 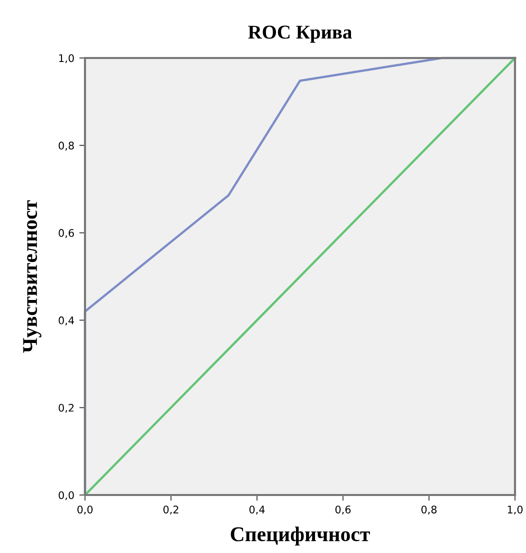 I want to click on y-tick-label: 0,4, so click(x=66, y=321).